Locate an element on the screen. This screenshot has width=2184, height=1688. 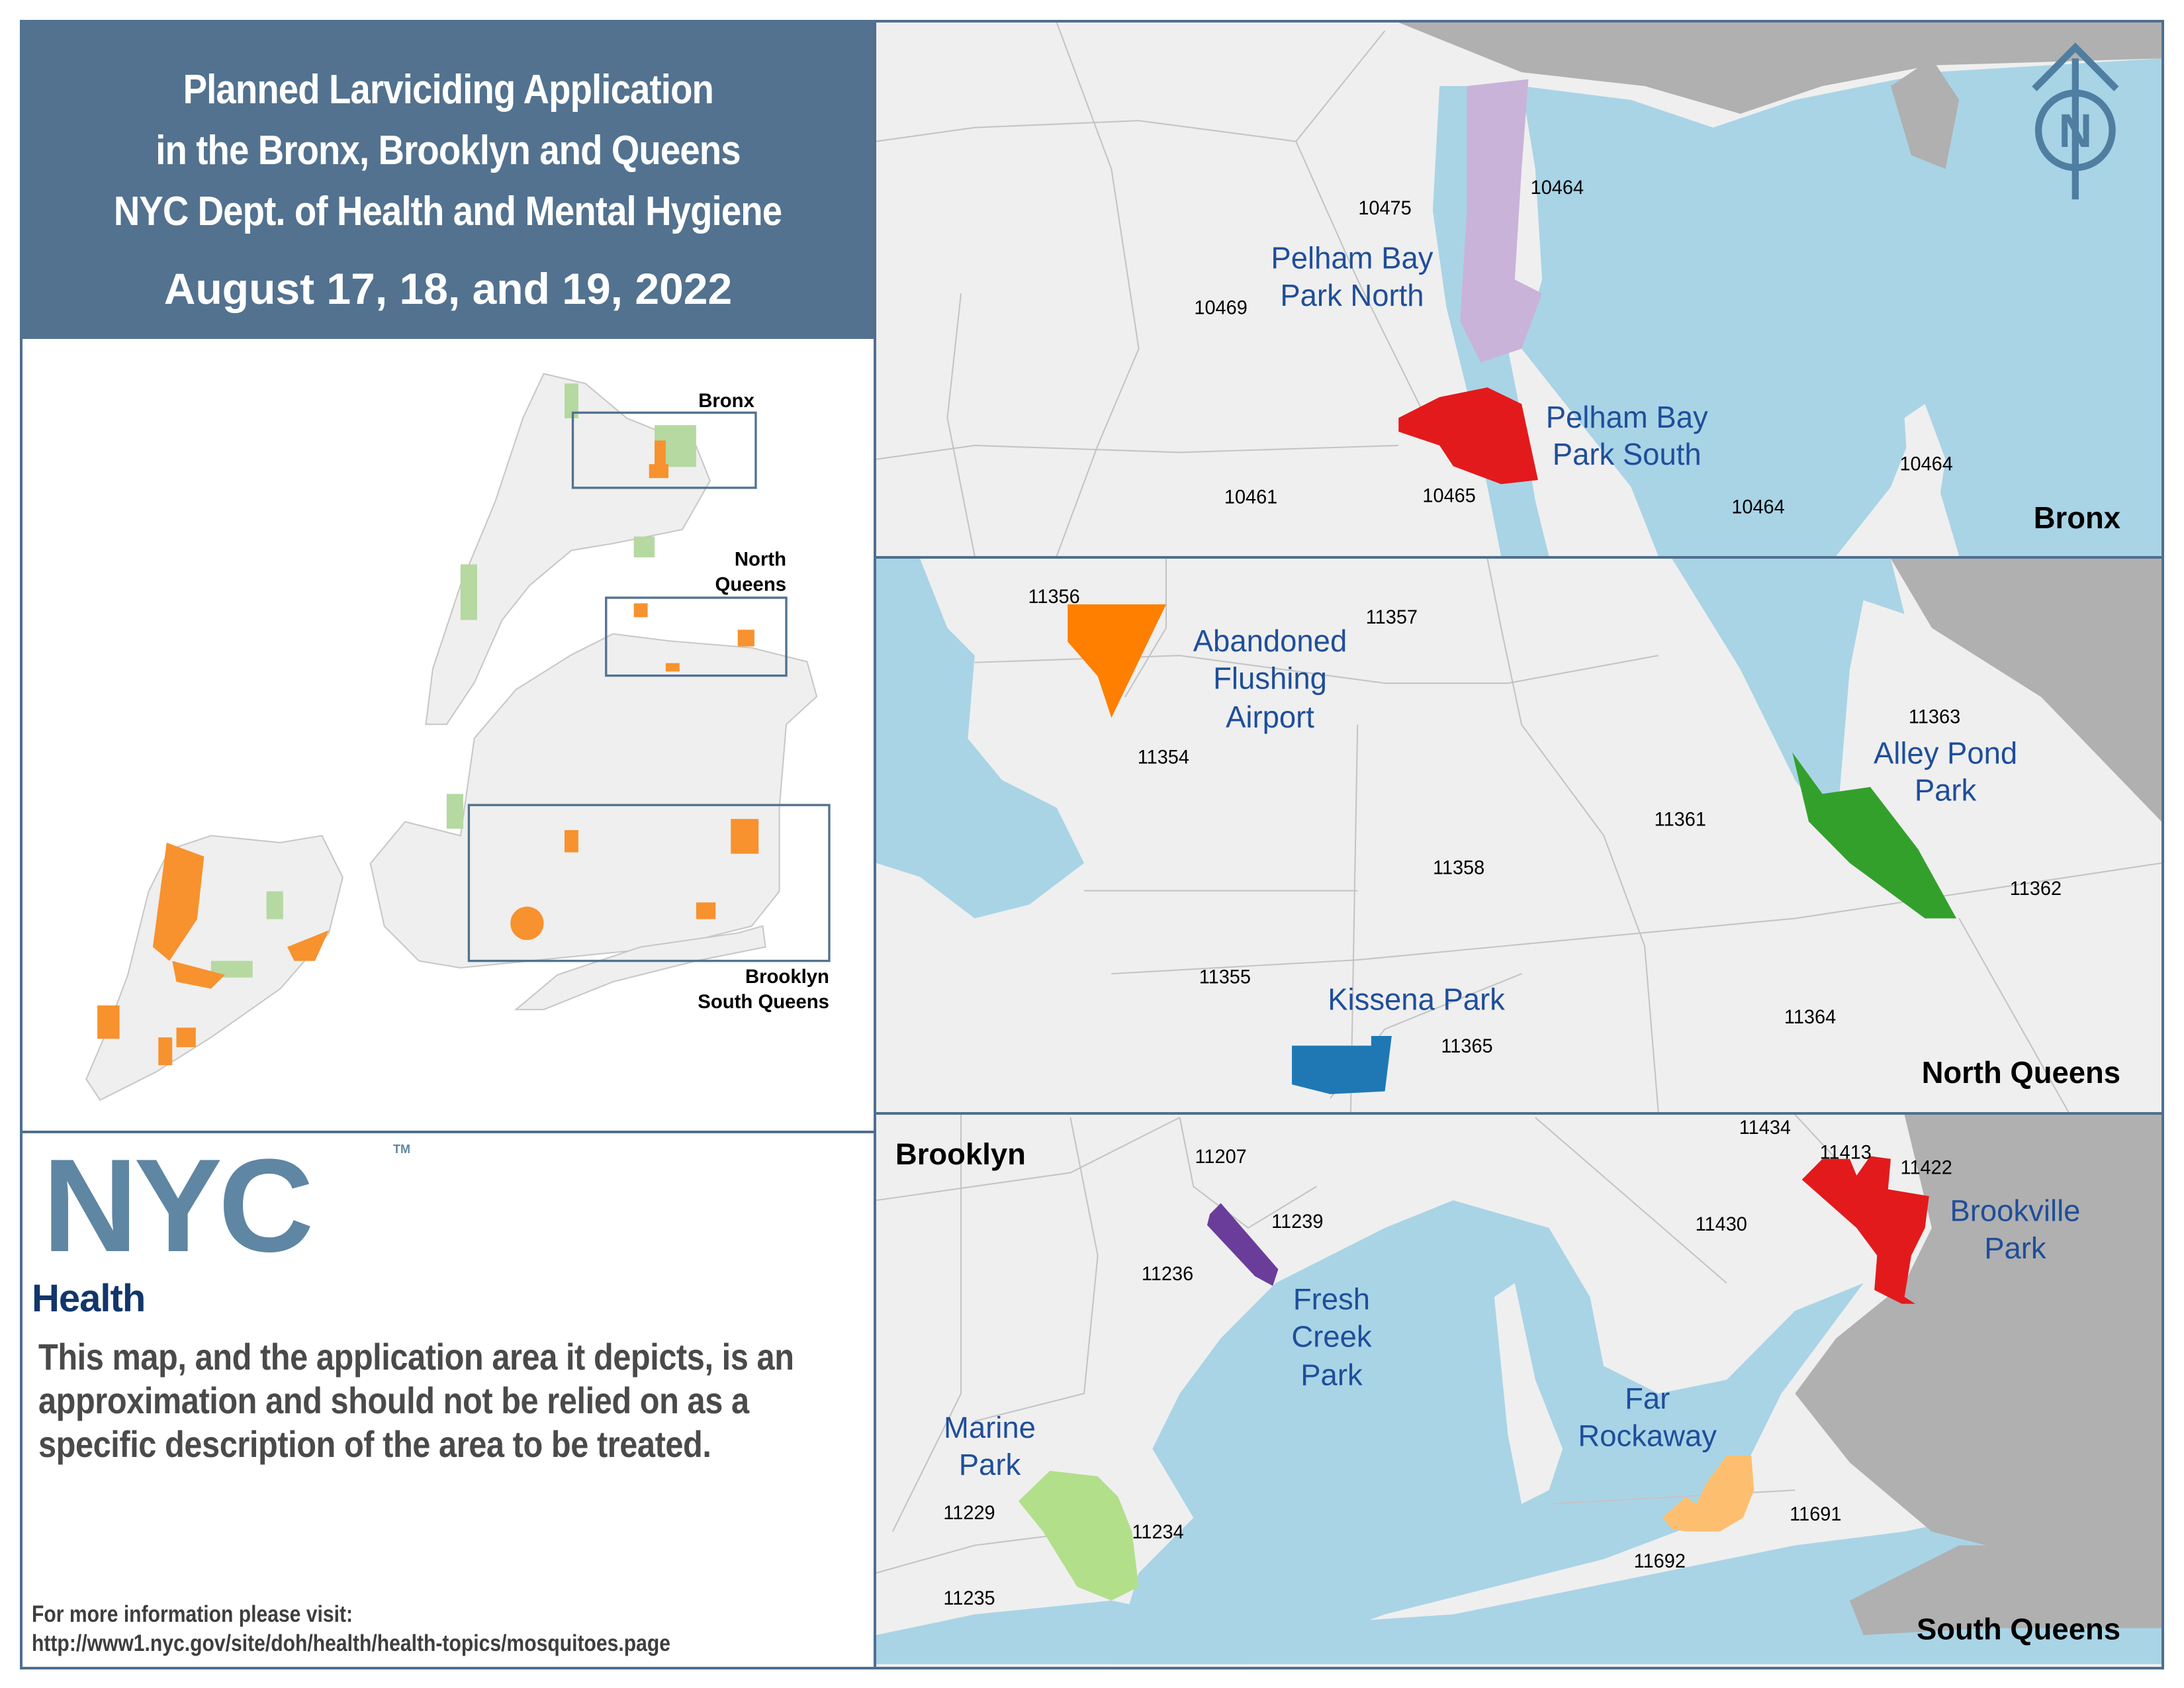
park-abandoned-flushing-airport-area is located at coordinates (1117, 661).